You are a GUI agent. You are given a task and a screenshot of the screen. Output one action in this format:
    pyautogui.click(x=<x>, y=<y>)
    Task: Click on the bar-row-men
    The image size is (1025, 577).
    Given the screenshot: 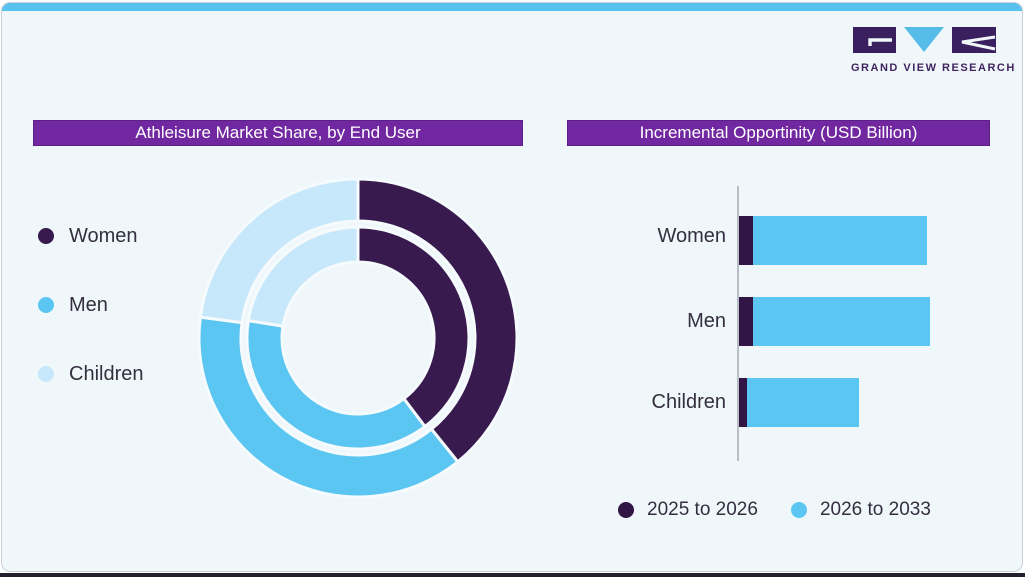 What is the action you would take?
    pyautogui.click(x=834, y=321)
    